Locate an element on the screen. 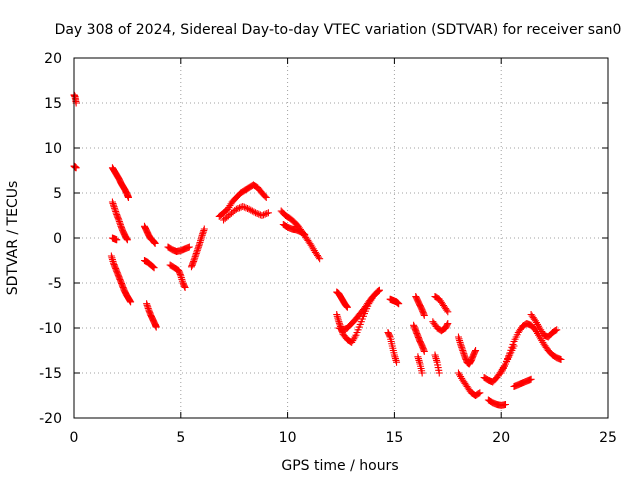 This screenshot has height=480, width=640. y-axis-label: SDTVAR / TECUs is located at coordinates (13, 238).